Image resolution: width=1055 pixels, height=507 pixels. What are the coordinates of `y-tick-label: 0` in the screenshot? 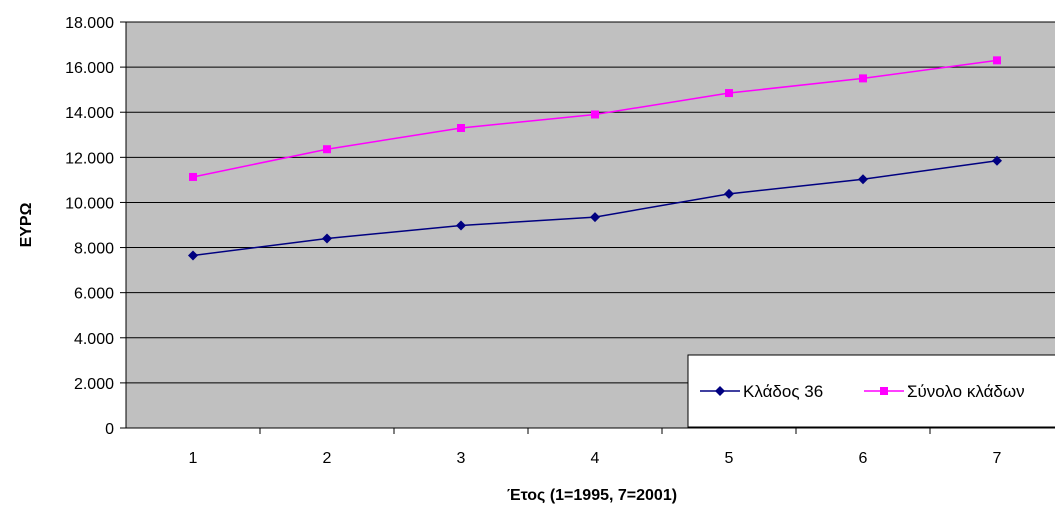 It's located at (109, 429).